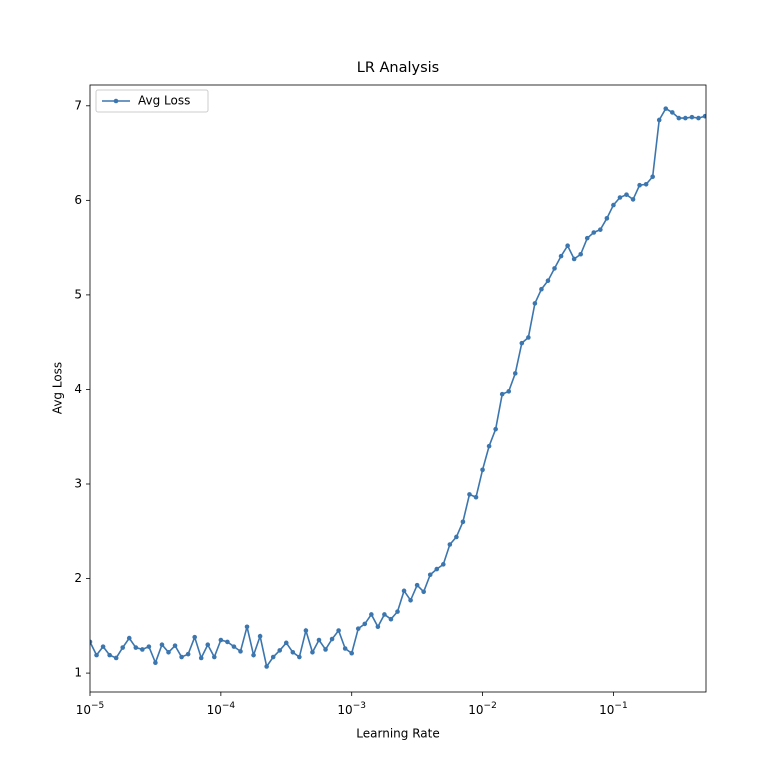 The image size is (774, 770). What do you see at coordinates (78, 294) in the screenshot?
I see `y-tick-label: 5` at bounding box center [78, 294].